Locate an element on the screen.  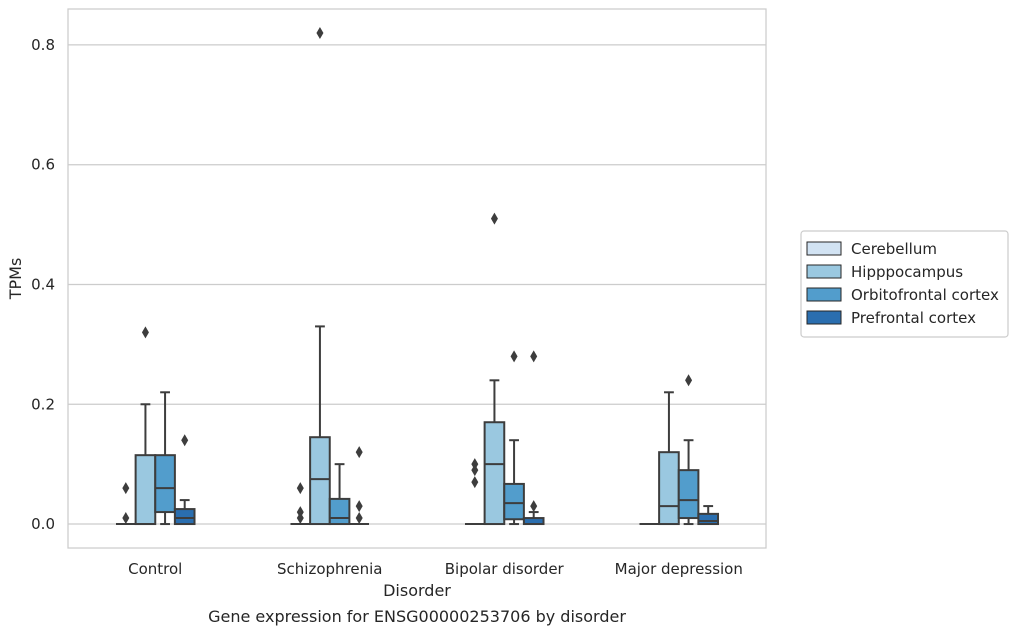
y-tick-label: 0.6 is located at coordinates (43, 165).